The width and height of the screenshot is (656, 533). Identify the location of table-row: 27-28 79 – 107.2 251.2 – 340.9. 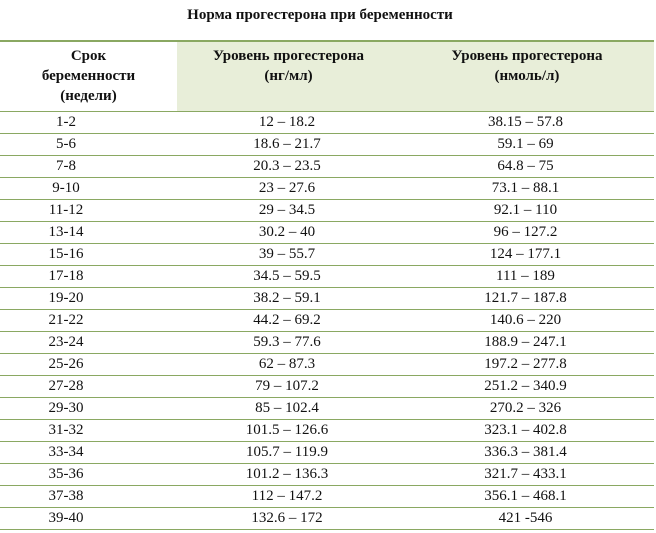
(327, 386).